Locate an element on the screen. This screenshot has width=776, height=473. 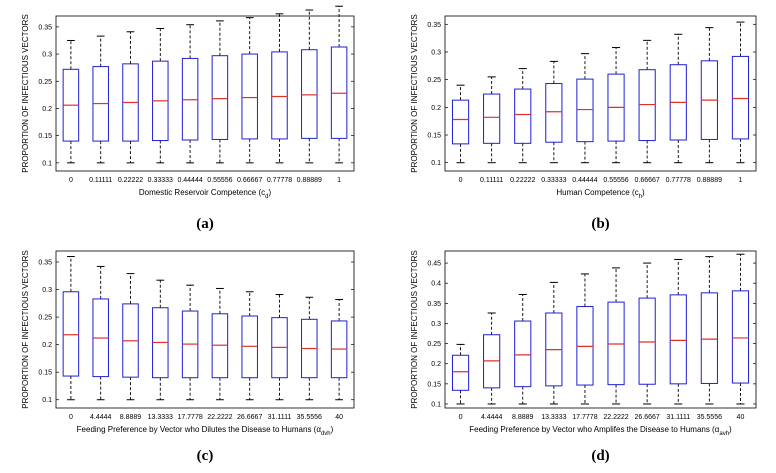
x-tick-label: 0.66667 is located at coordinates (249, 180).